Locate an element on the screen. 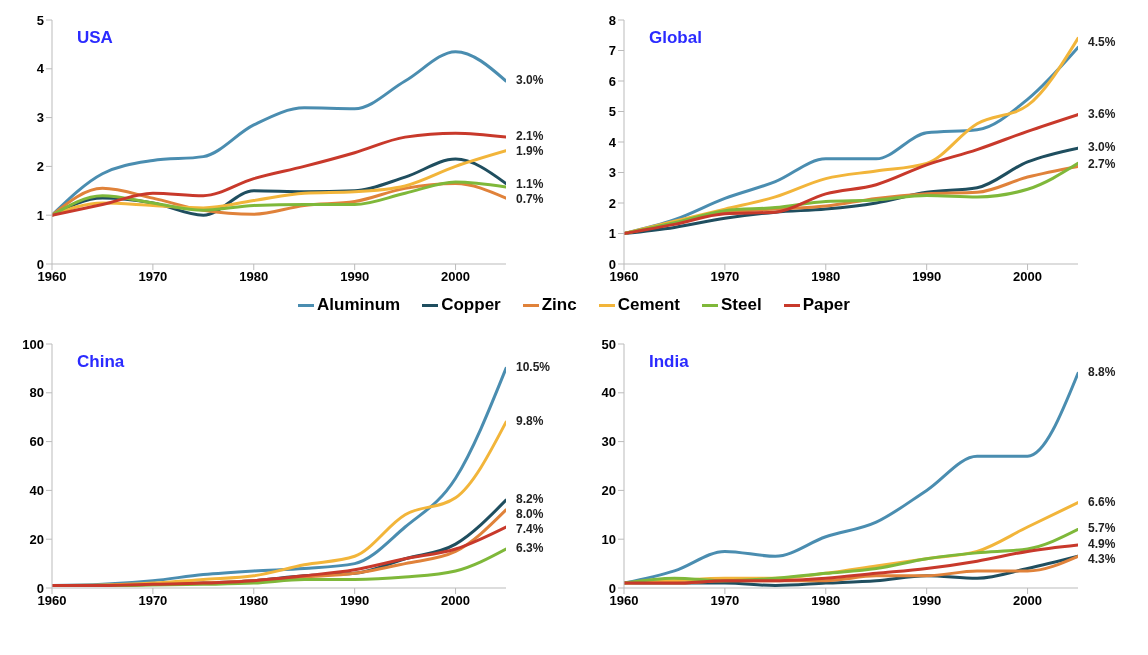  legend-label: Cement is located at coordinates (649, 305).